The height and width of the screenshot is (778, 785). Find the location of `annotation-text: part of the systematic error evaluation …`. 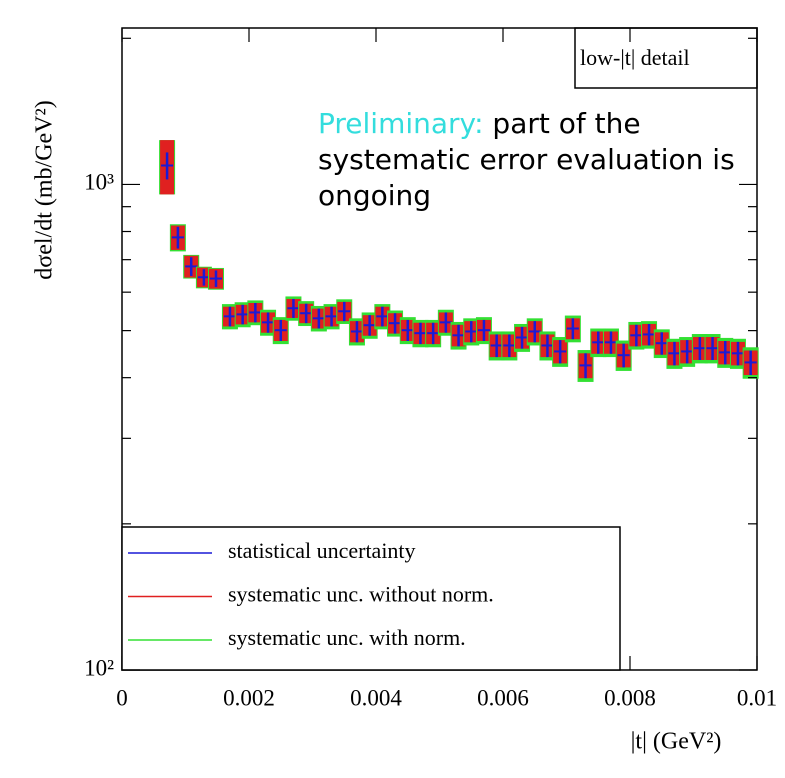

annotation-text: part of the systematic error evaluation … is located at coordinates (526, 159).